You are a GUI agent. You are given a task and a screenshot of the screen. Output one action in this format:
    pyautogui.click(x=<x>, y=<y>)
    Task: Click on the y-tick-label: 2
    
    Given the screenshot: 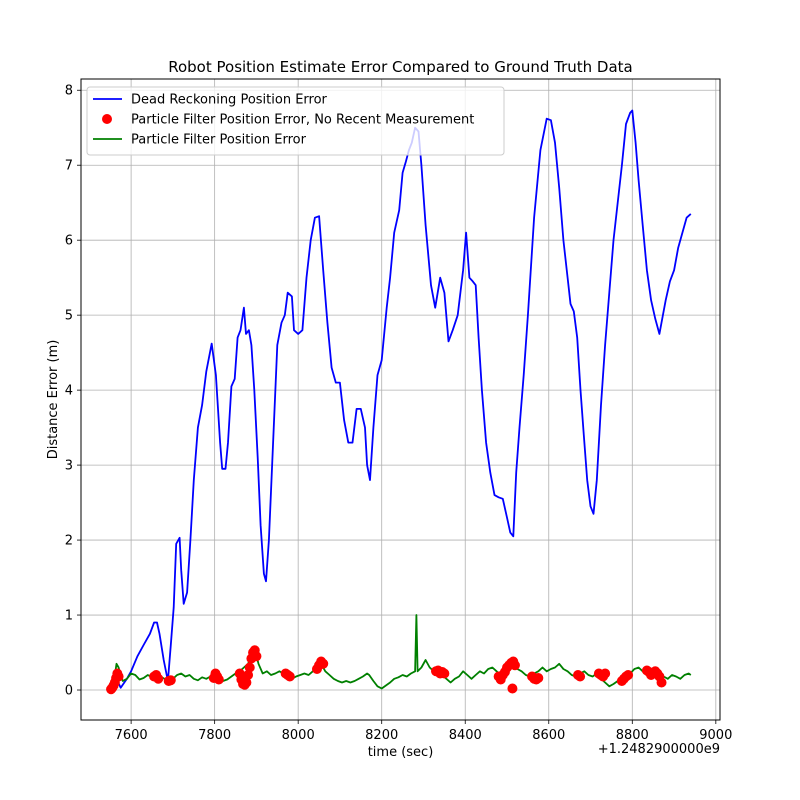 What is the action you would take?
    pyautogui.click(x=69, y=541)
    